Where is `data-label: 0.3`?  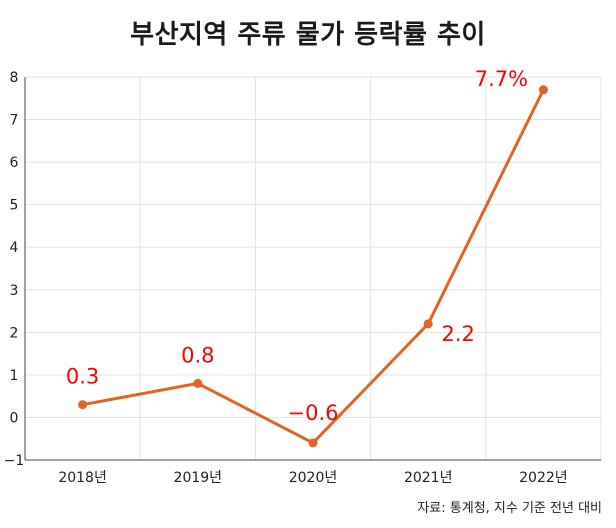 data-label: 0.3 is located at coordinates (82, 377).